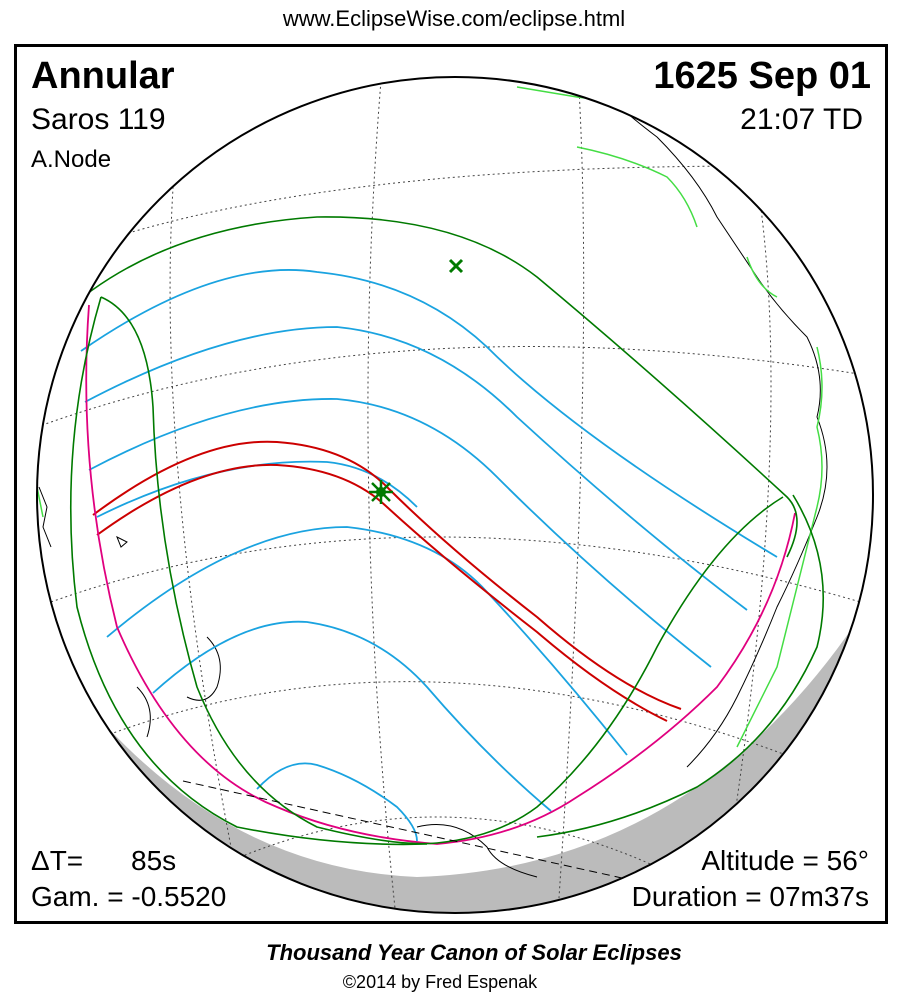 The width and height of the screenshot is (908, 1004). What do you see at coordinates (57, 860) in the screenshot?
I see `delta-t-label: ΔT=` at bounding box center [57, 860].